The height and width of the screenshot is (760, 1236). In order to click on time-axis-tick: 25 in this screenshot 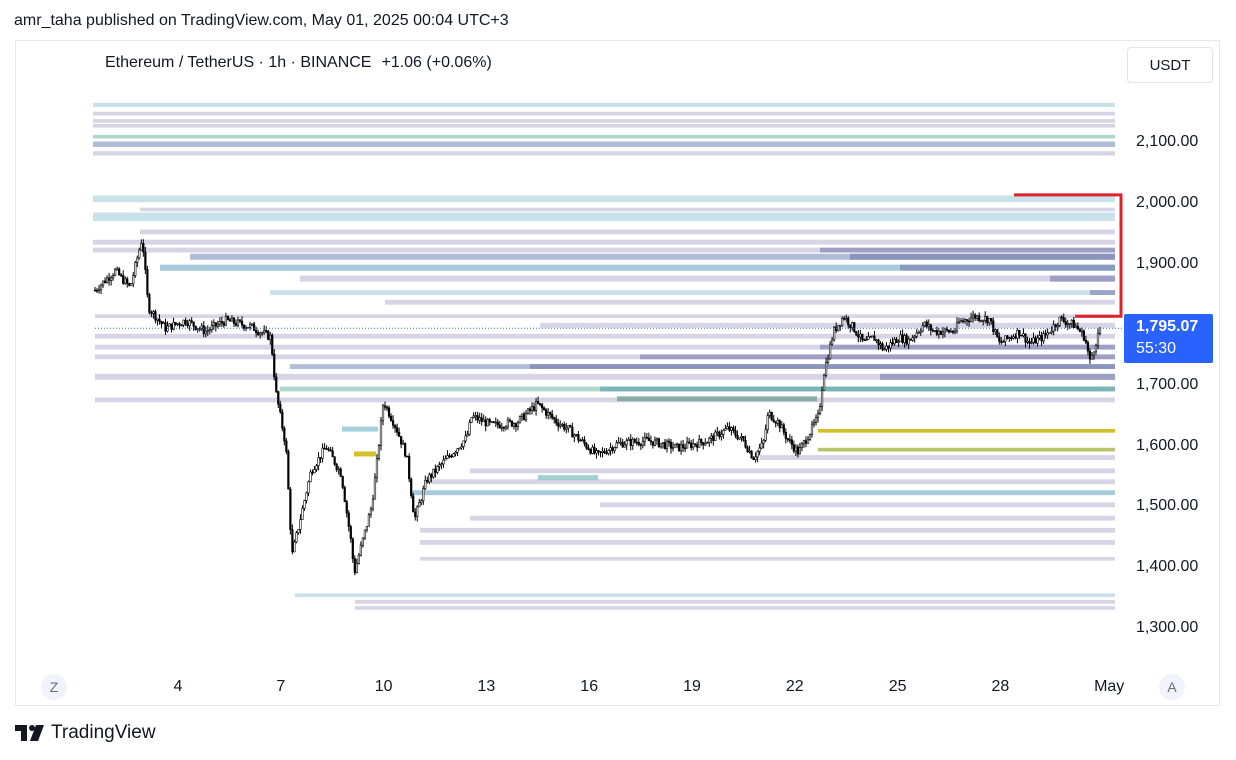, I will do `click(897, 686)`.